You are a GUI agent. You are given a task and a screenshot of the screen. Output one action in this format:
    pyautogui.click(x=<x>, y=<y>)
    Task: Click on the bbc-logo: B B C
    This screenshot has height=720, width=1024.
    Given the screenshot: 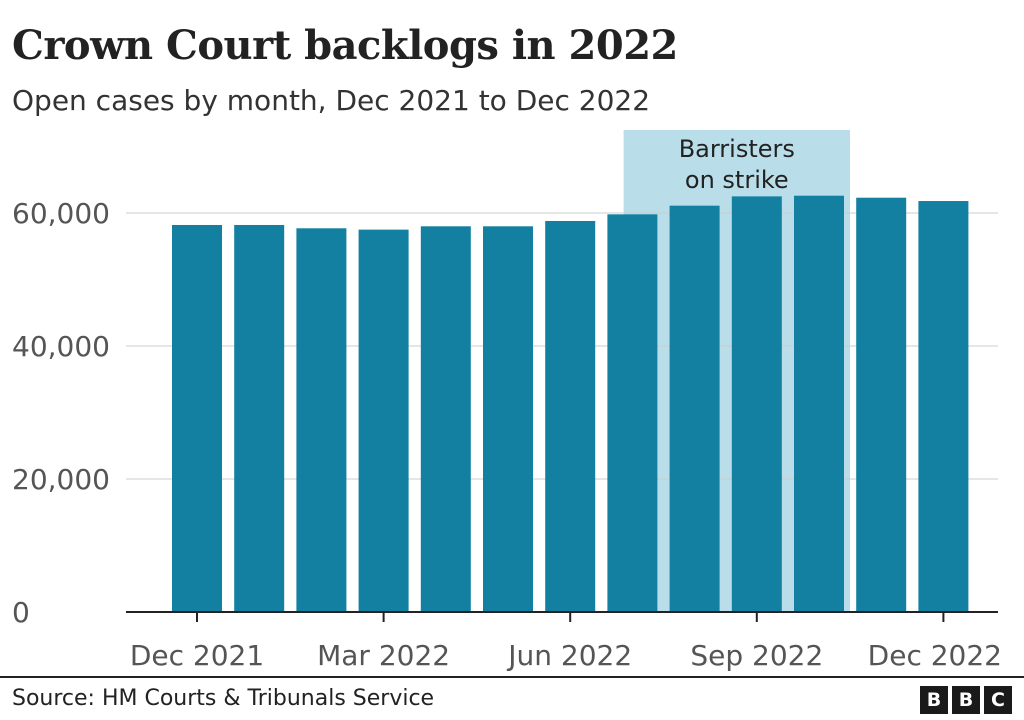 What is the action you would take?
    pyautogui.click(x=966, y=700)
    